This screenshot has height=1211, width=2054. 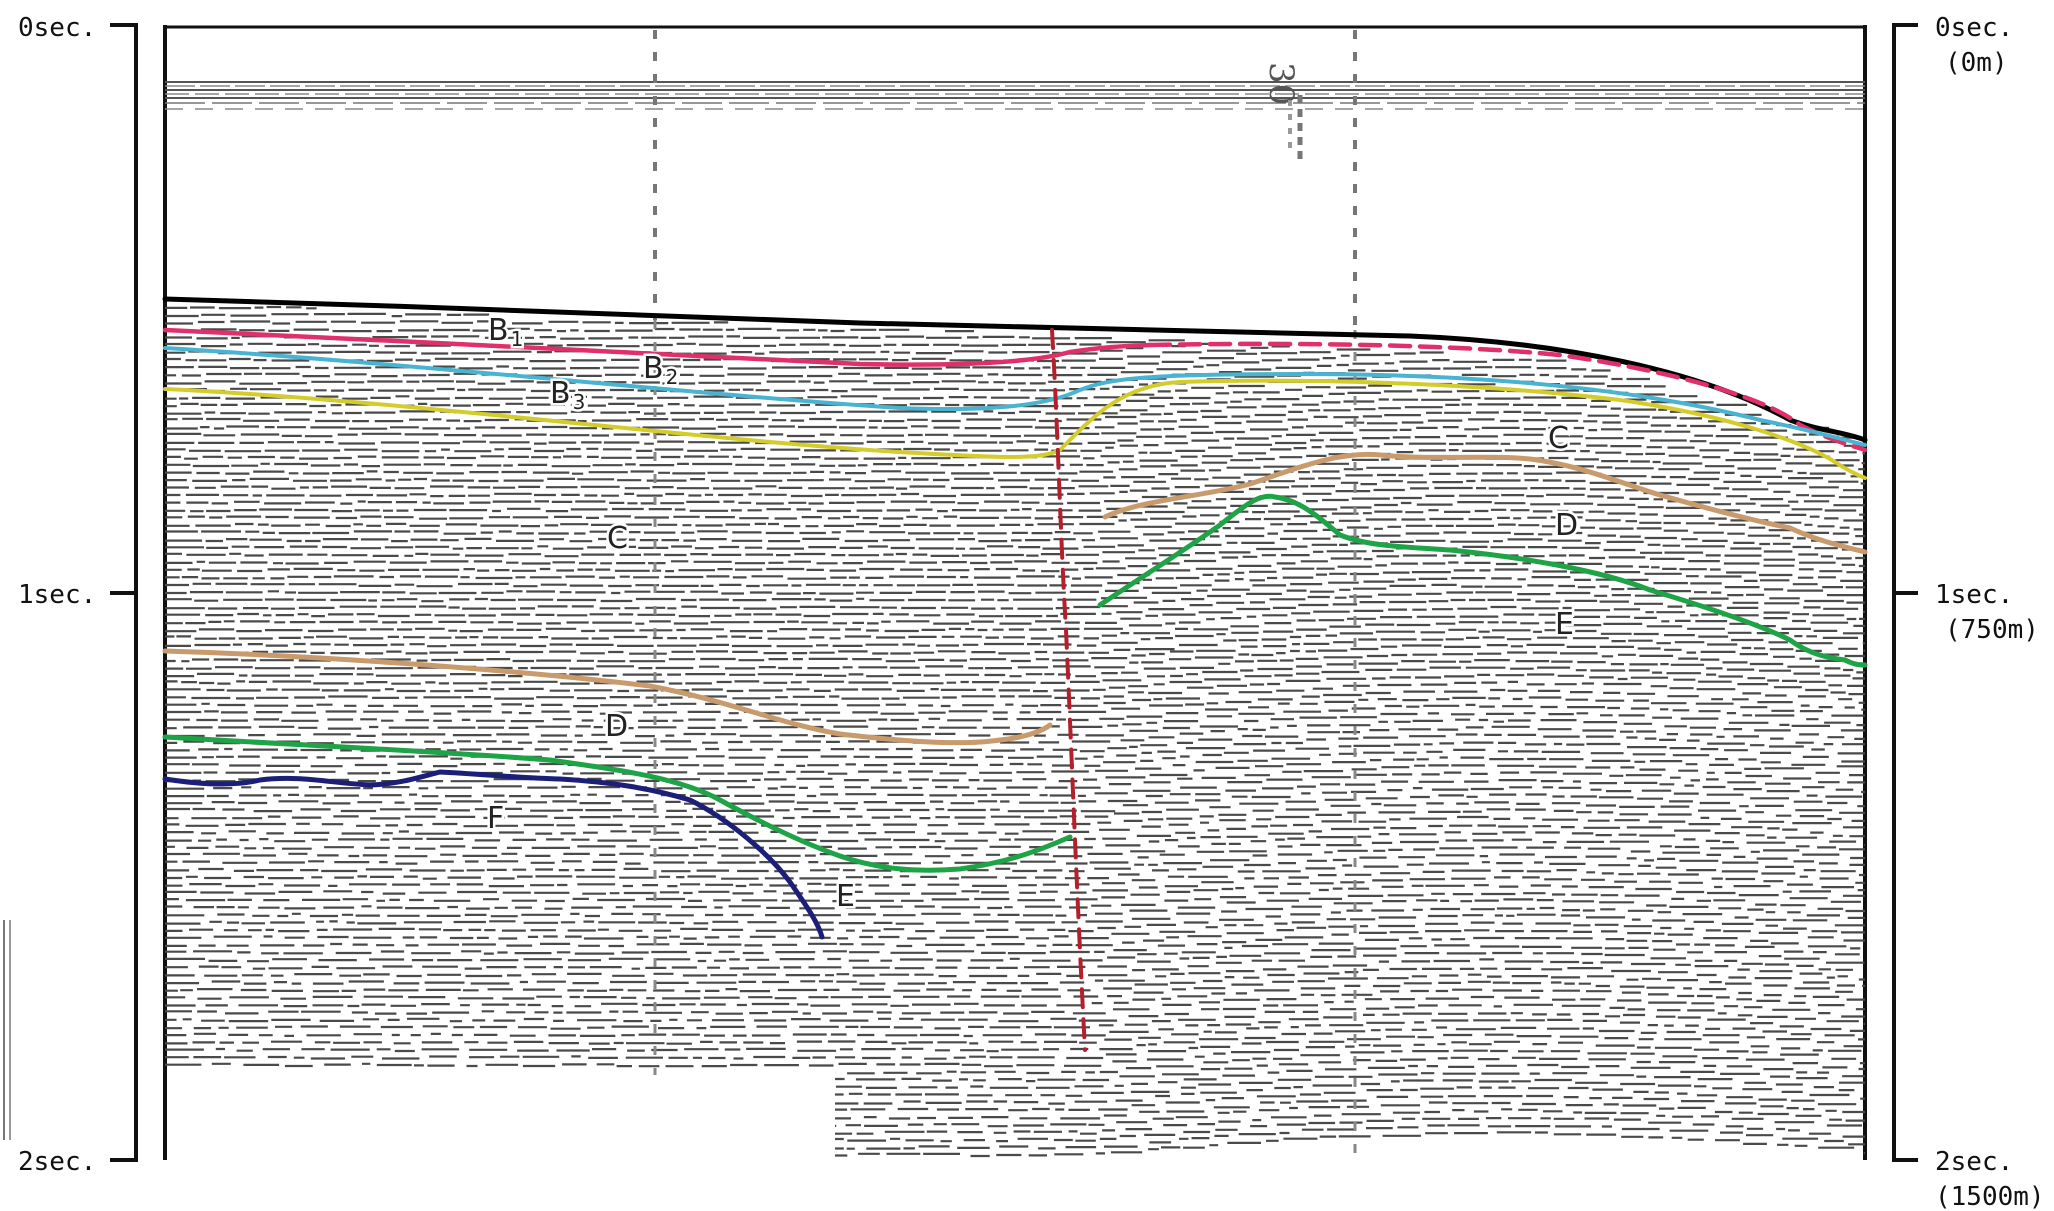 I want to click on horizon-b3-line, so click(x=1015, y=429).